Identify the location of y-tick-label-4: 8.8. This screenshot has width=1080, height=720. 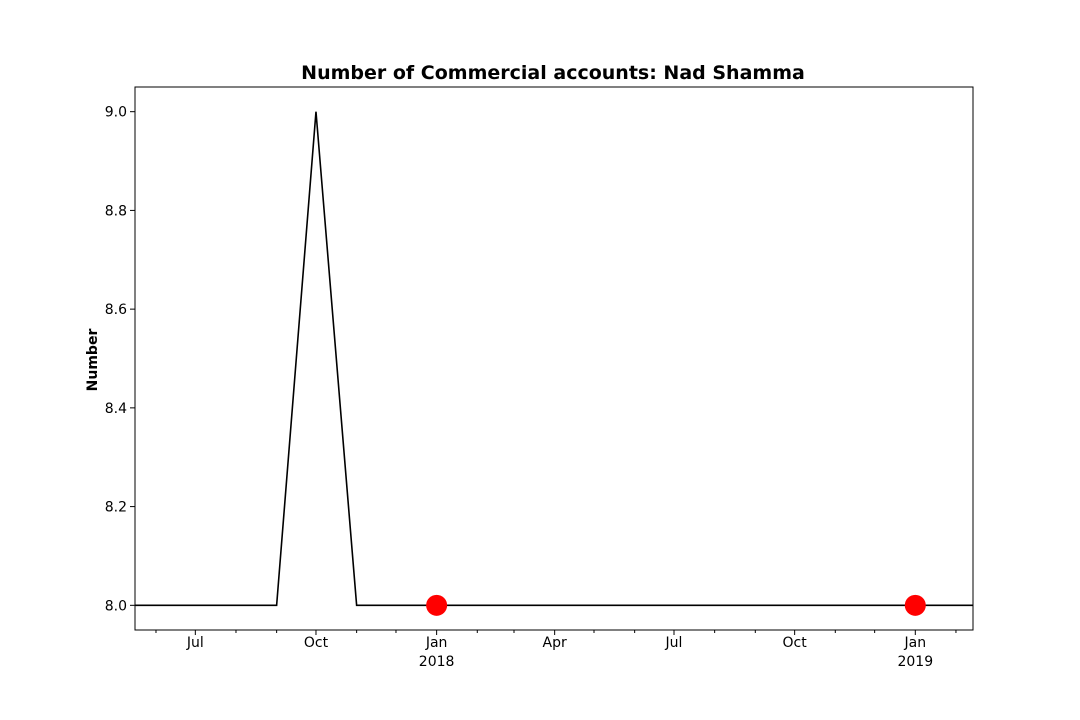
(116, 211).